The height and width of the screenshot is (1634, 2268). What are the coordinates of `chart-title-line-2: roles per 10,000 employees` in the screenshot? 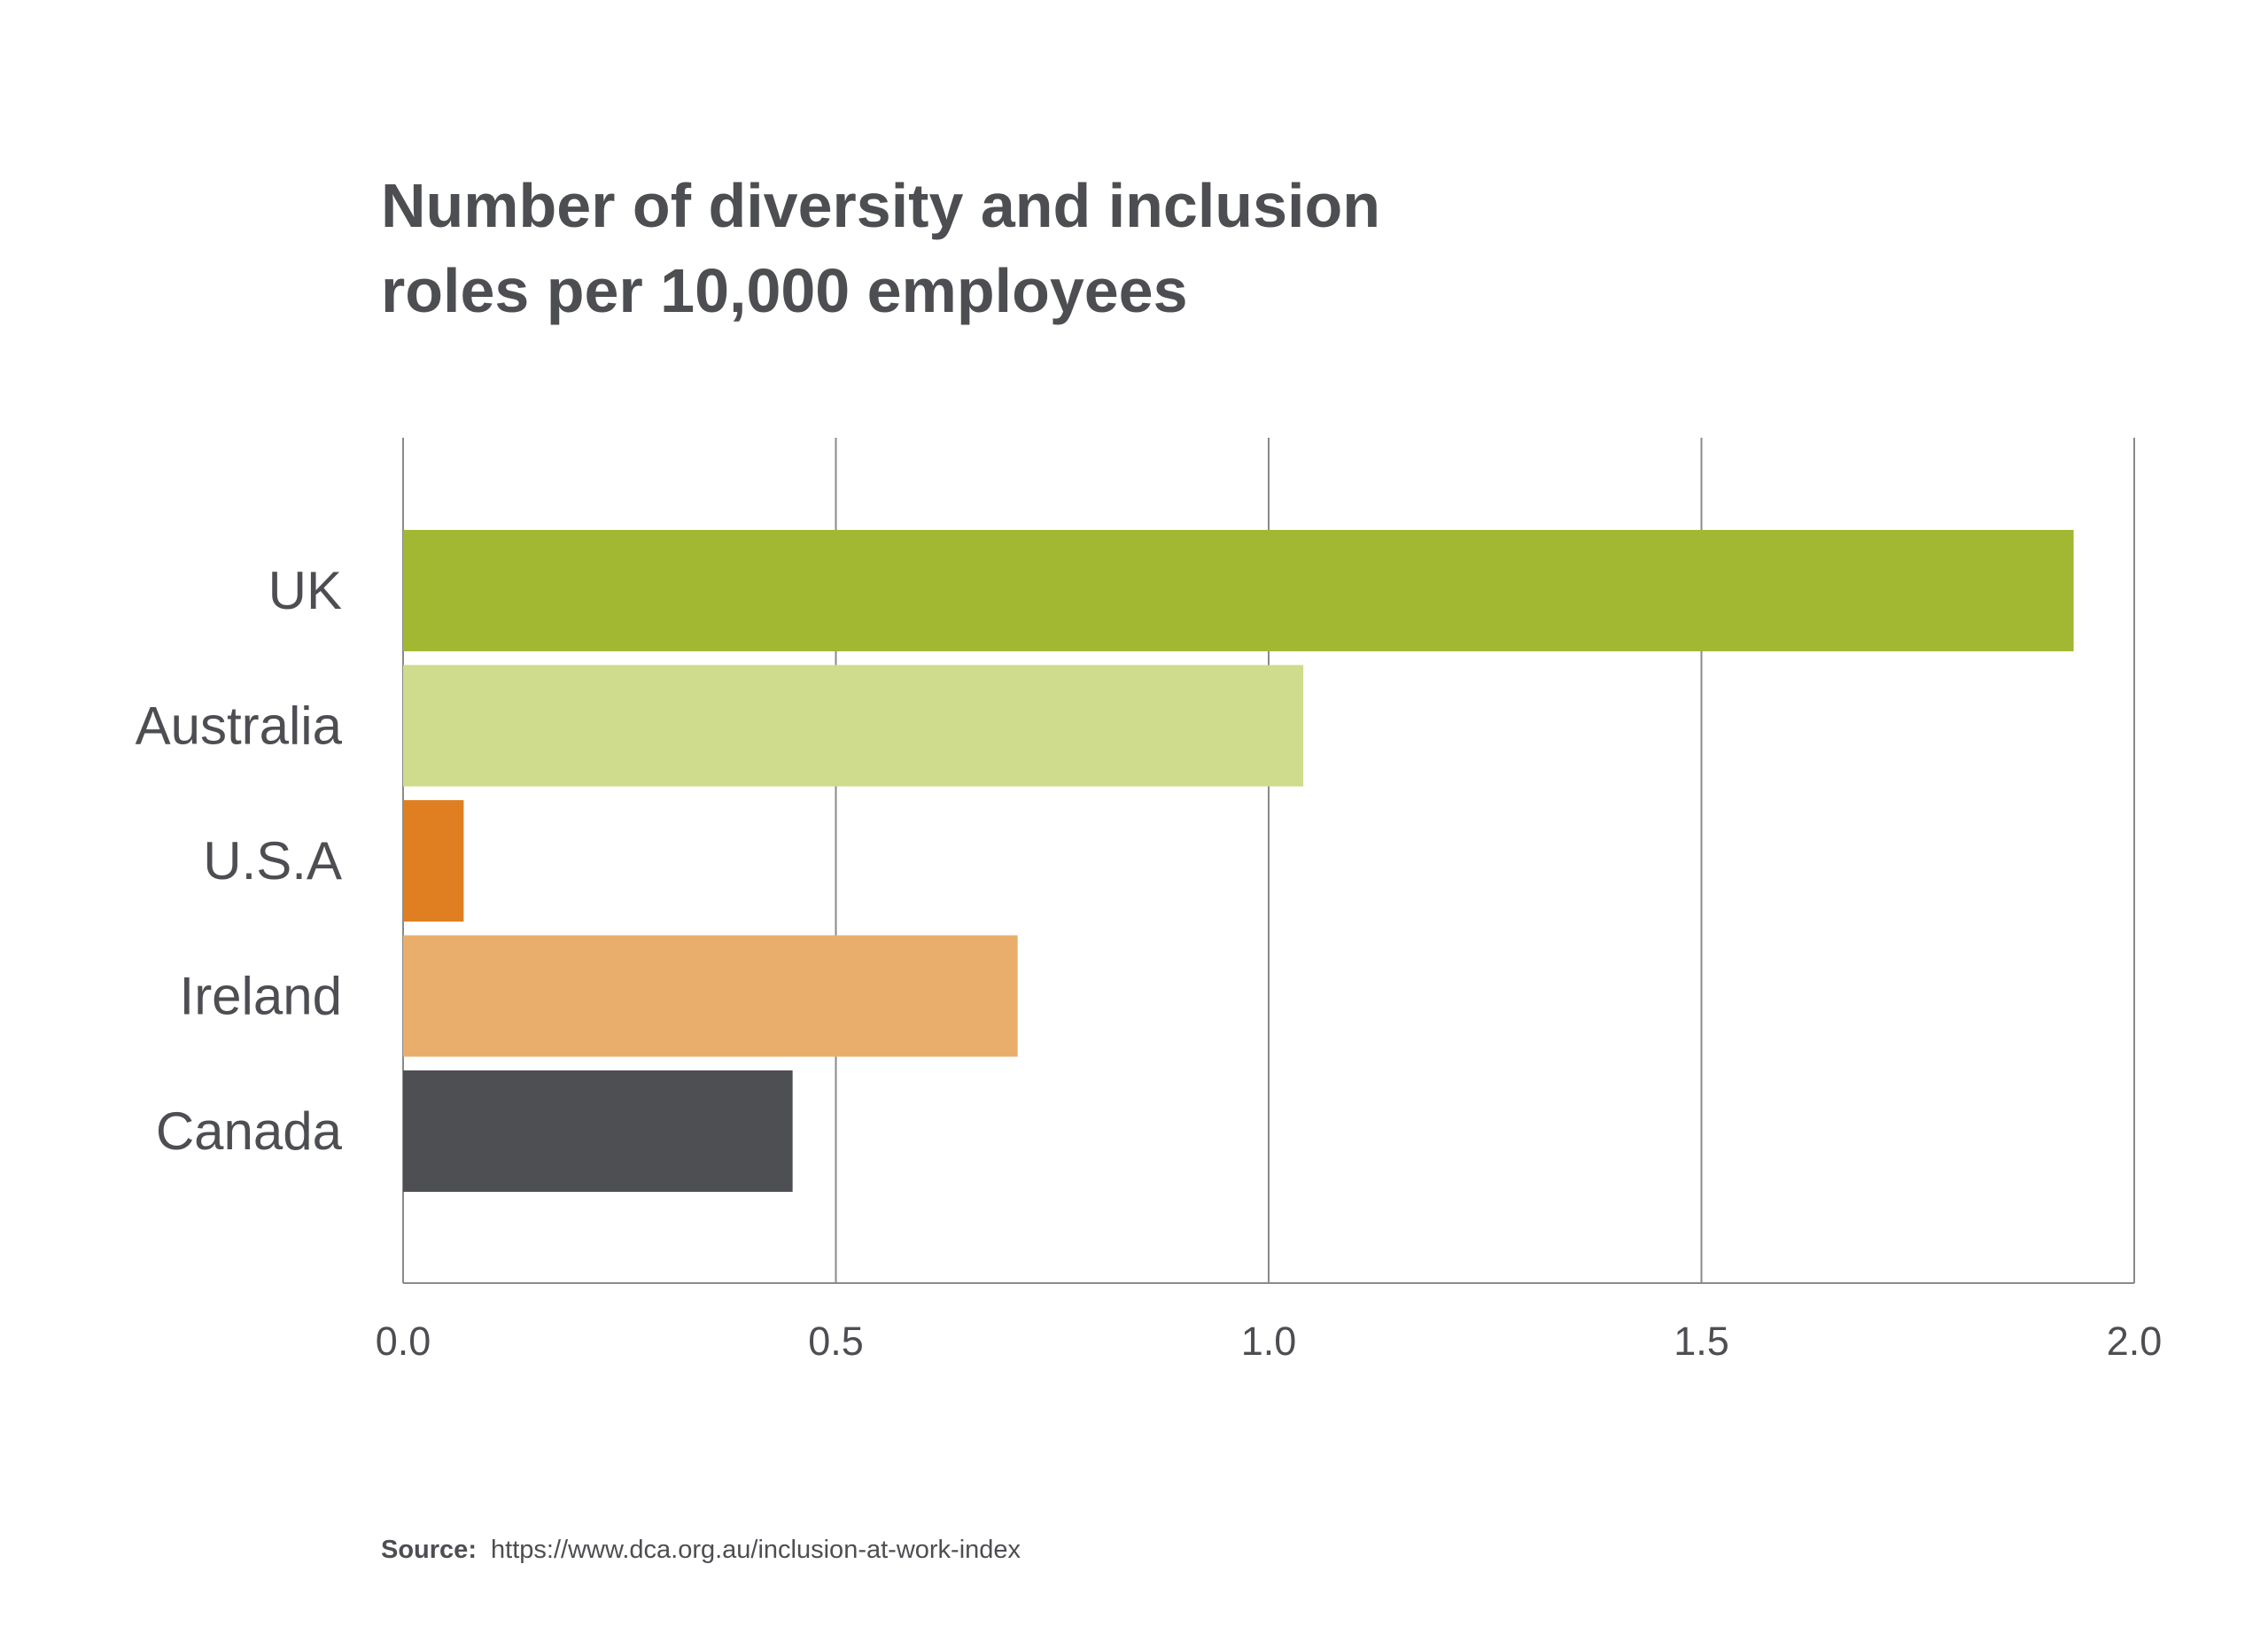 It's located at (784, 290).